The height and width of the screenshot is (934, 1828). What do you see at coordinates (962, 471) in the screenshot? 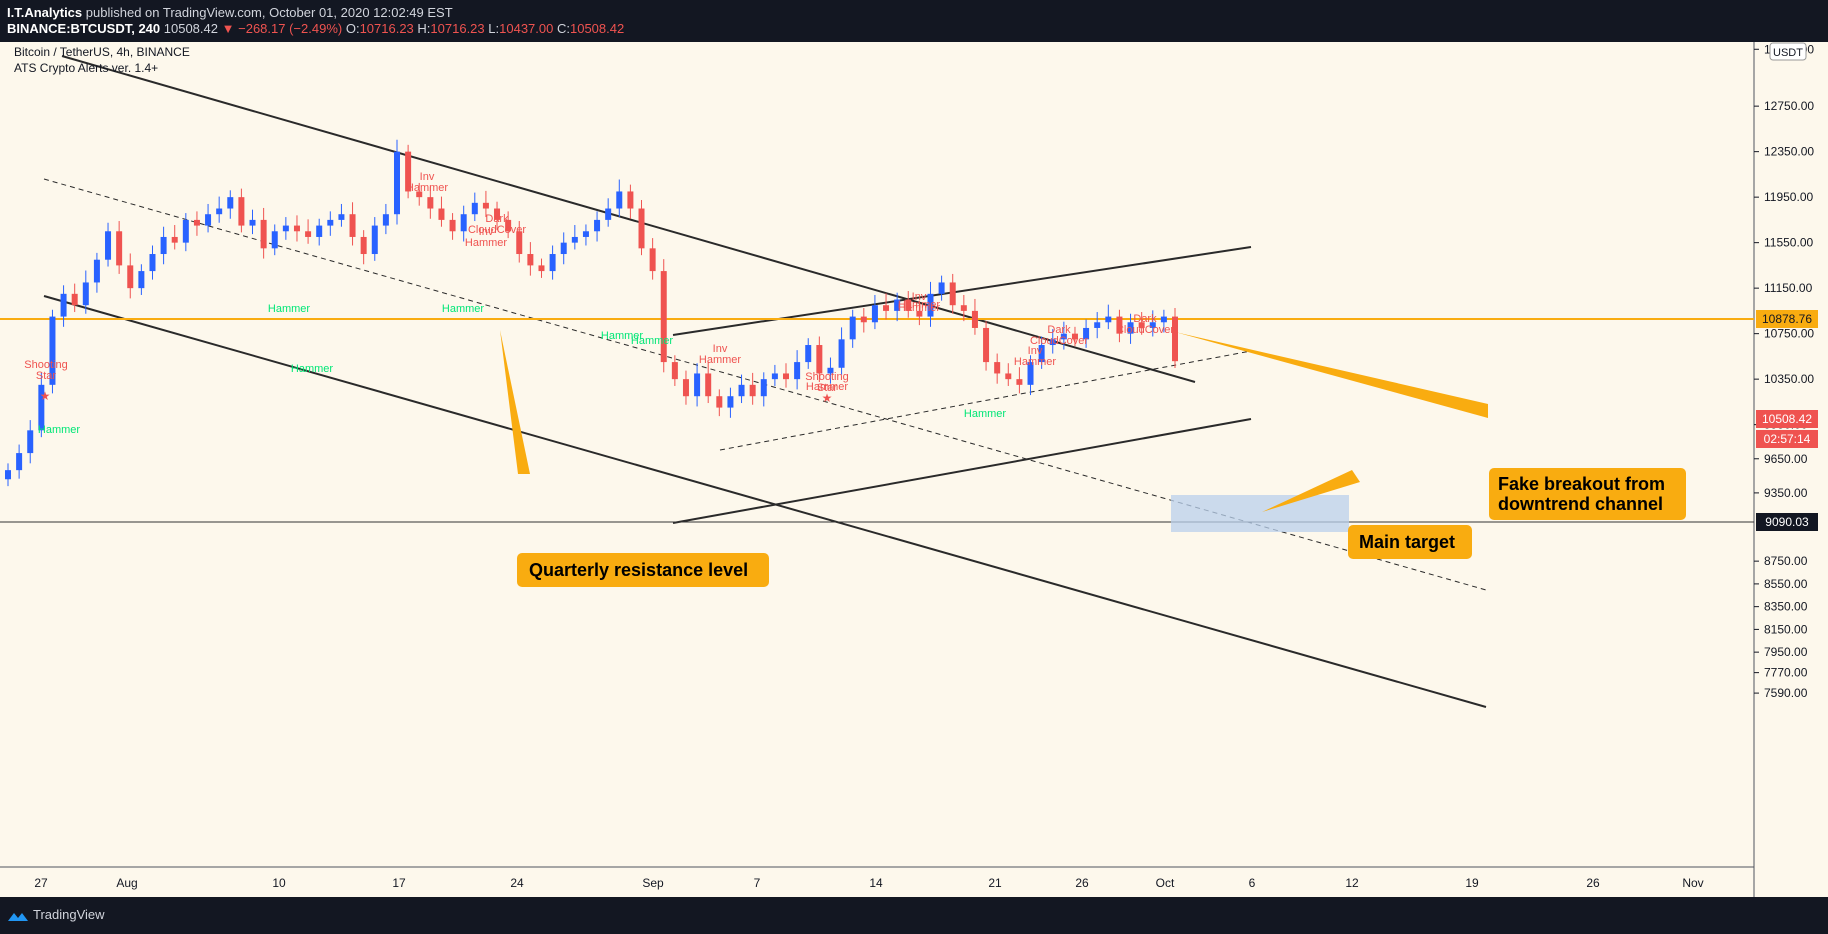
I see `uptrend-lower-line` at bounding box center [962, 471].